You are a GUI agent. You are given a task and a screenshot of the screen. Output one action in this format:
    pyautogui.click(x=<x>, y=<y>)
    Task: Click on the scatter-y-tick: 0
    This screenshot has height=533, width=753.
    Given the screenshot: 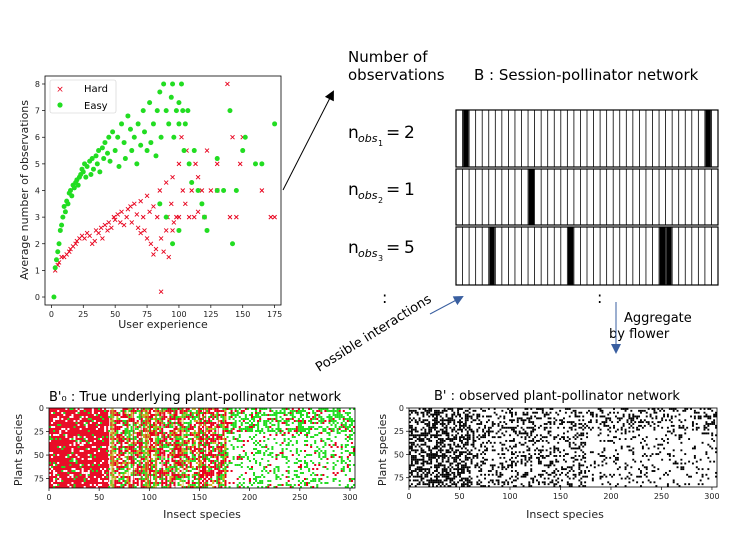 What is the action you would take?
    pyautogui.click(x=37, y=297)
    